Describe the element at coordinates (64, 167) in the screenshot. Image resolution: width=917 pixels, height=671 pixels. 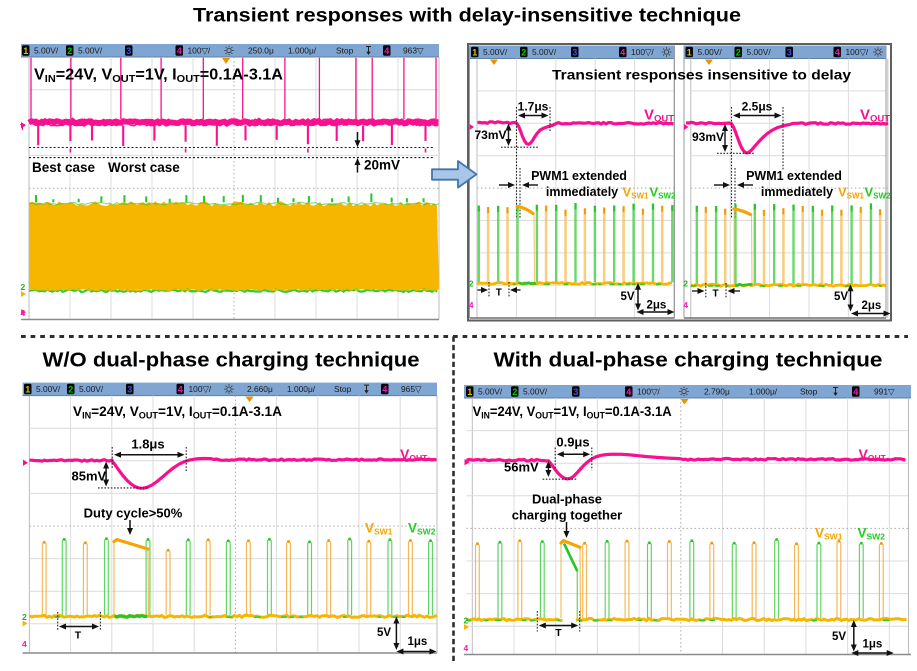
I see `svg-text: Best case` at that location.